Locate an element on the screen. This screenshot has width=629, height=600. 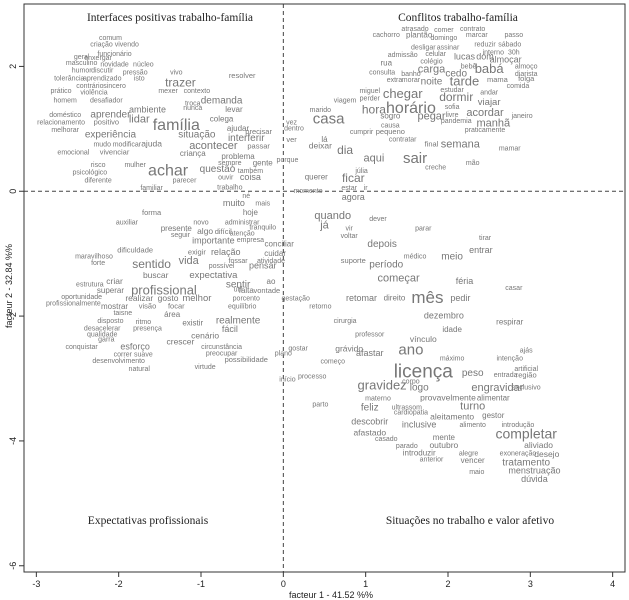
y-tick-label: 0 is located at coordinates (13, 191).